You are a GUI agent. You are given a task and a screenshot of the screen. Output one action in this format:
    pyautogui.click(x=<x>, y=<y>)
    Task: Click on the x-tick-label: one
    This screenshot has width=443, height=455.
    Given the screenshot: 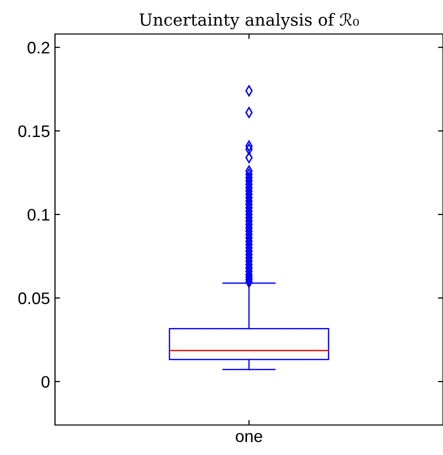 What is the action you would take?
    pyautogui.click(x=249, y=437)
    